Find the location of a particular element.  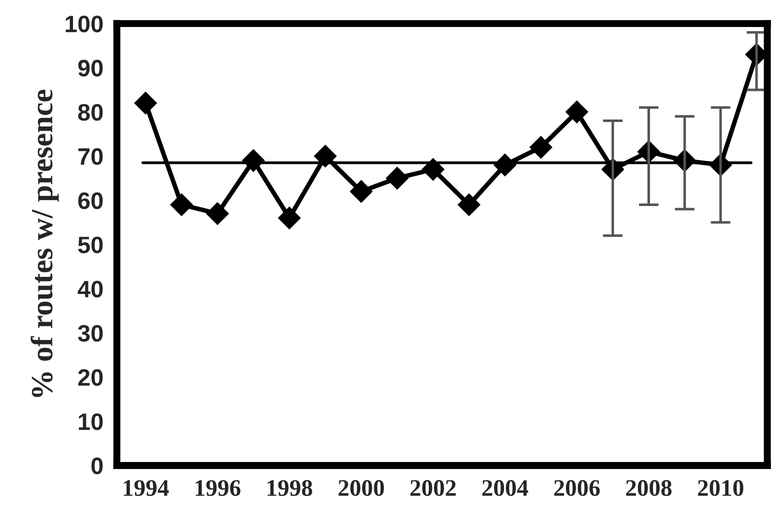

y-tick-label: 0 is located at coordinates (97, 466).